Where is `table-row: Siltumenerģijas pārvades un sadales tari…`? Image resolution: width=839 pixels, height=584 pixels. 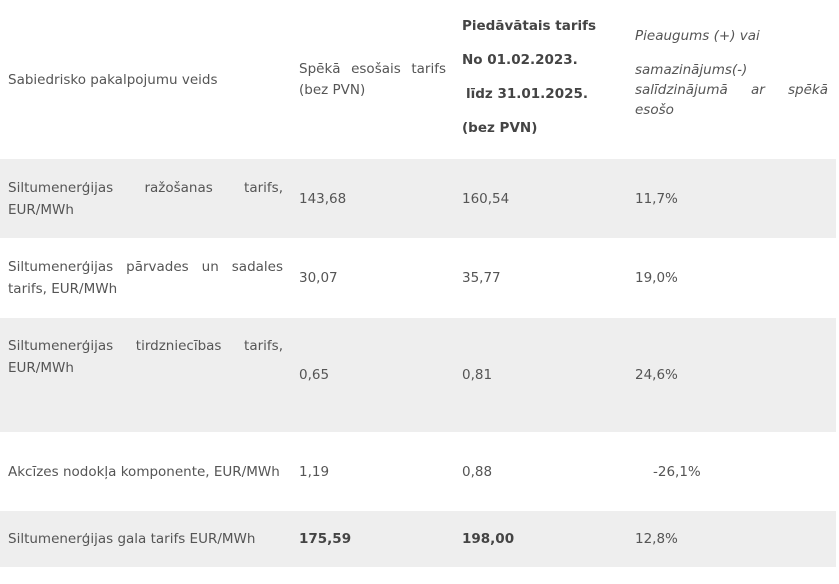 table-row: Siltumenerģijas pārvades un sadales tari… is located at coordinates (418, 278).